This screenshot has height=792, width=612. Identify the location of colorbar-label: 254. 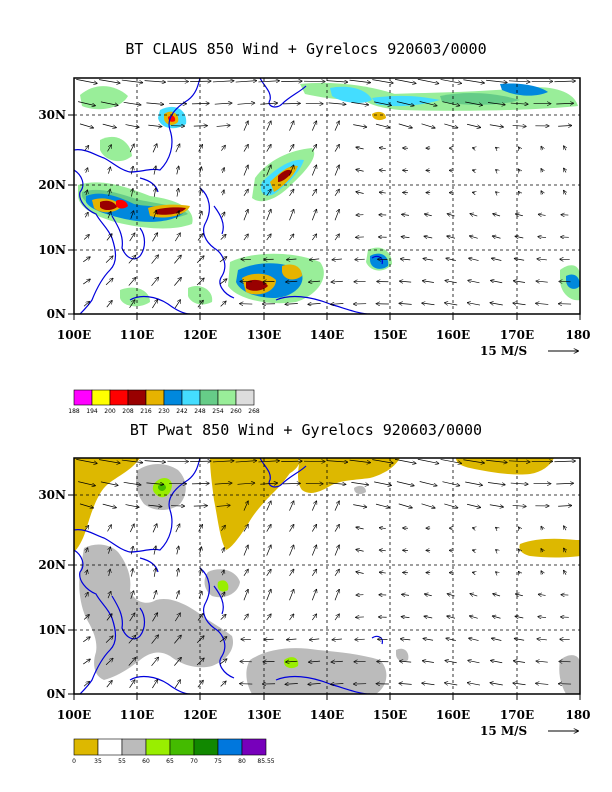
(218, 411).